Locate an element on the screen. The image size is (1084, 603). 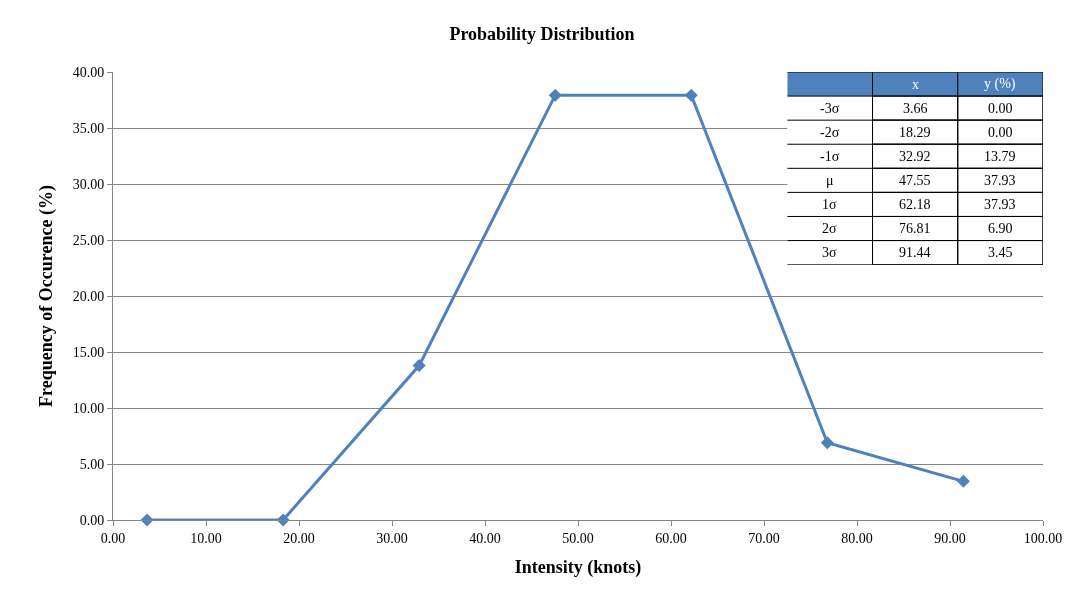
y-tick-label: 30.00 is located at coordinates (88, 184).